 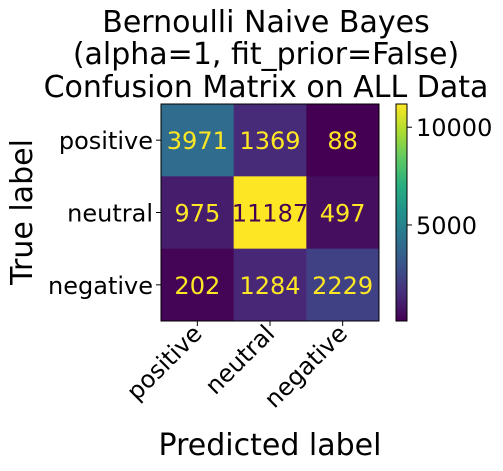 I want to click on colorbar, so click(x=401, y=212).